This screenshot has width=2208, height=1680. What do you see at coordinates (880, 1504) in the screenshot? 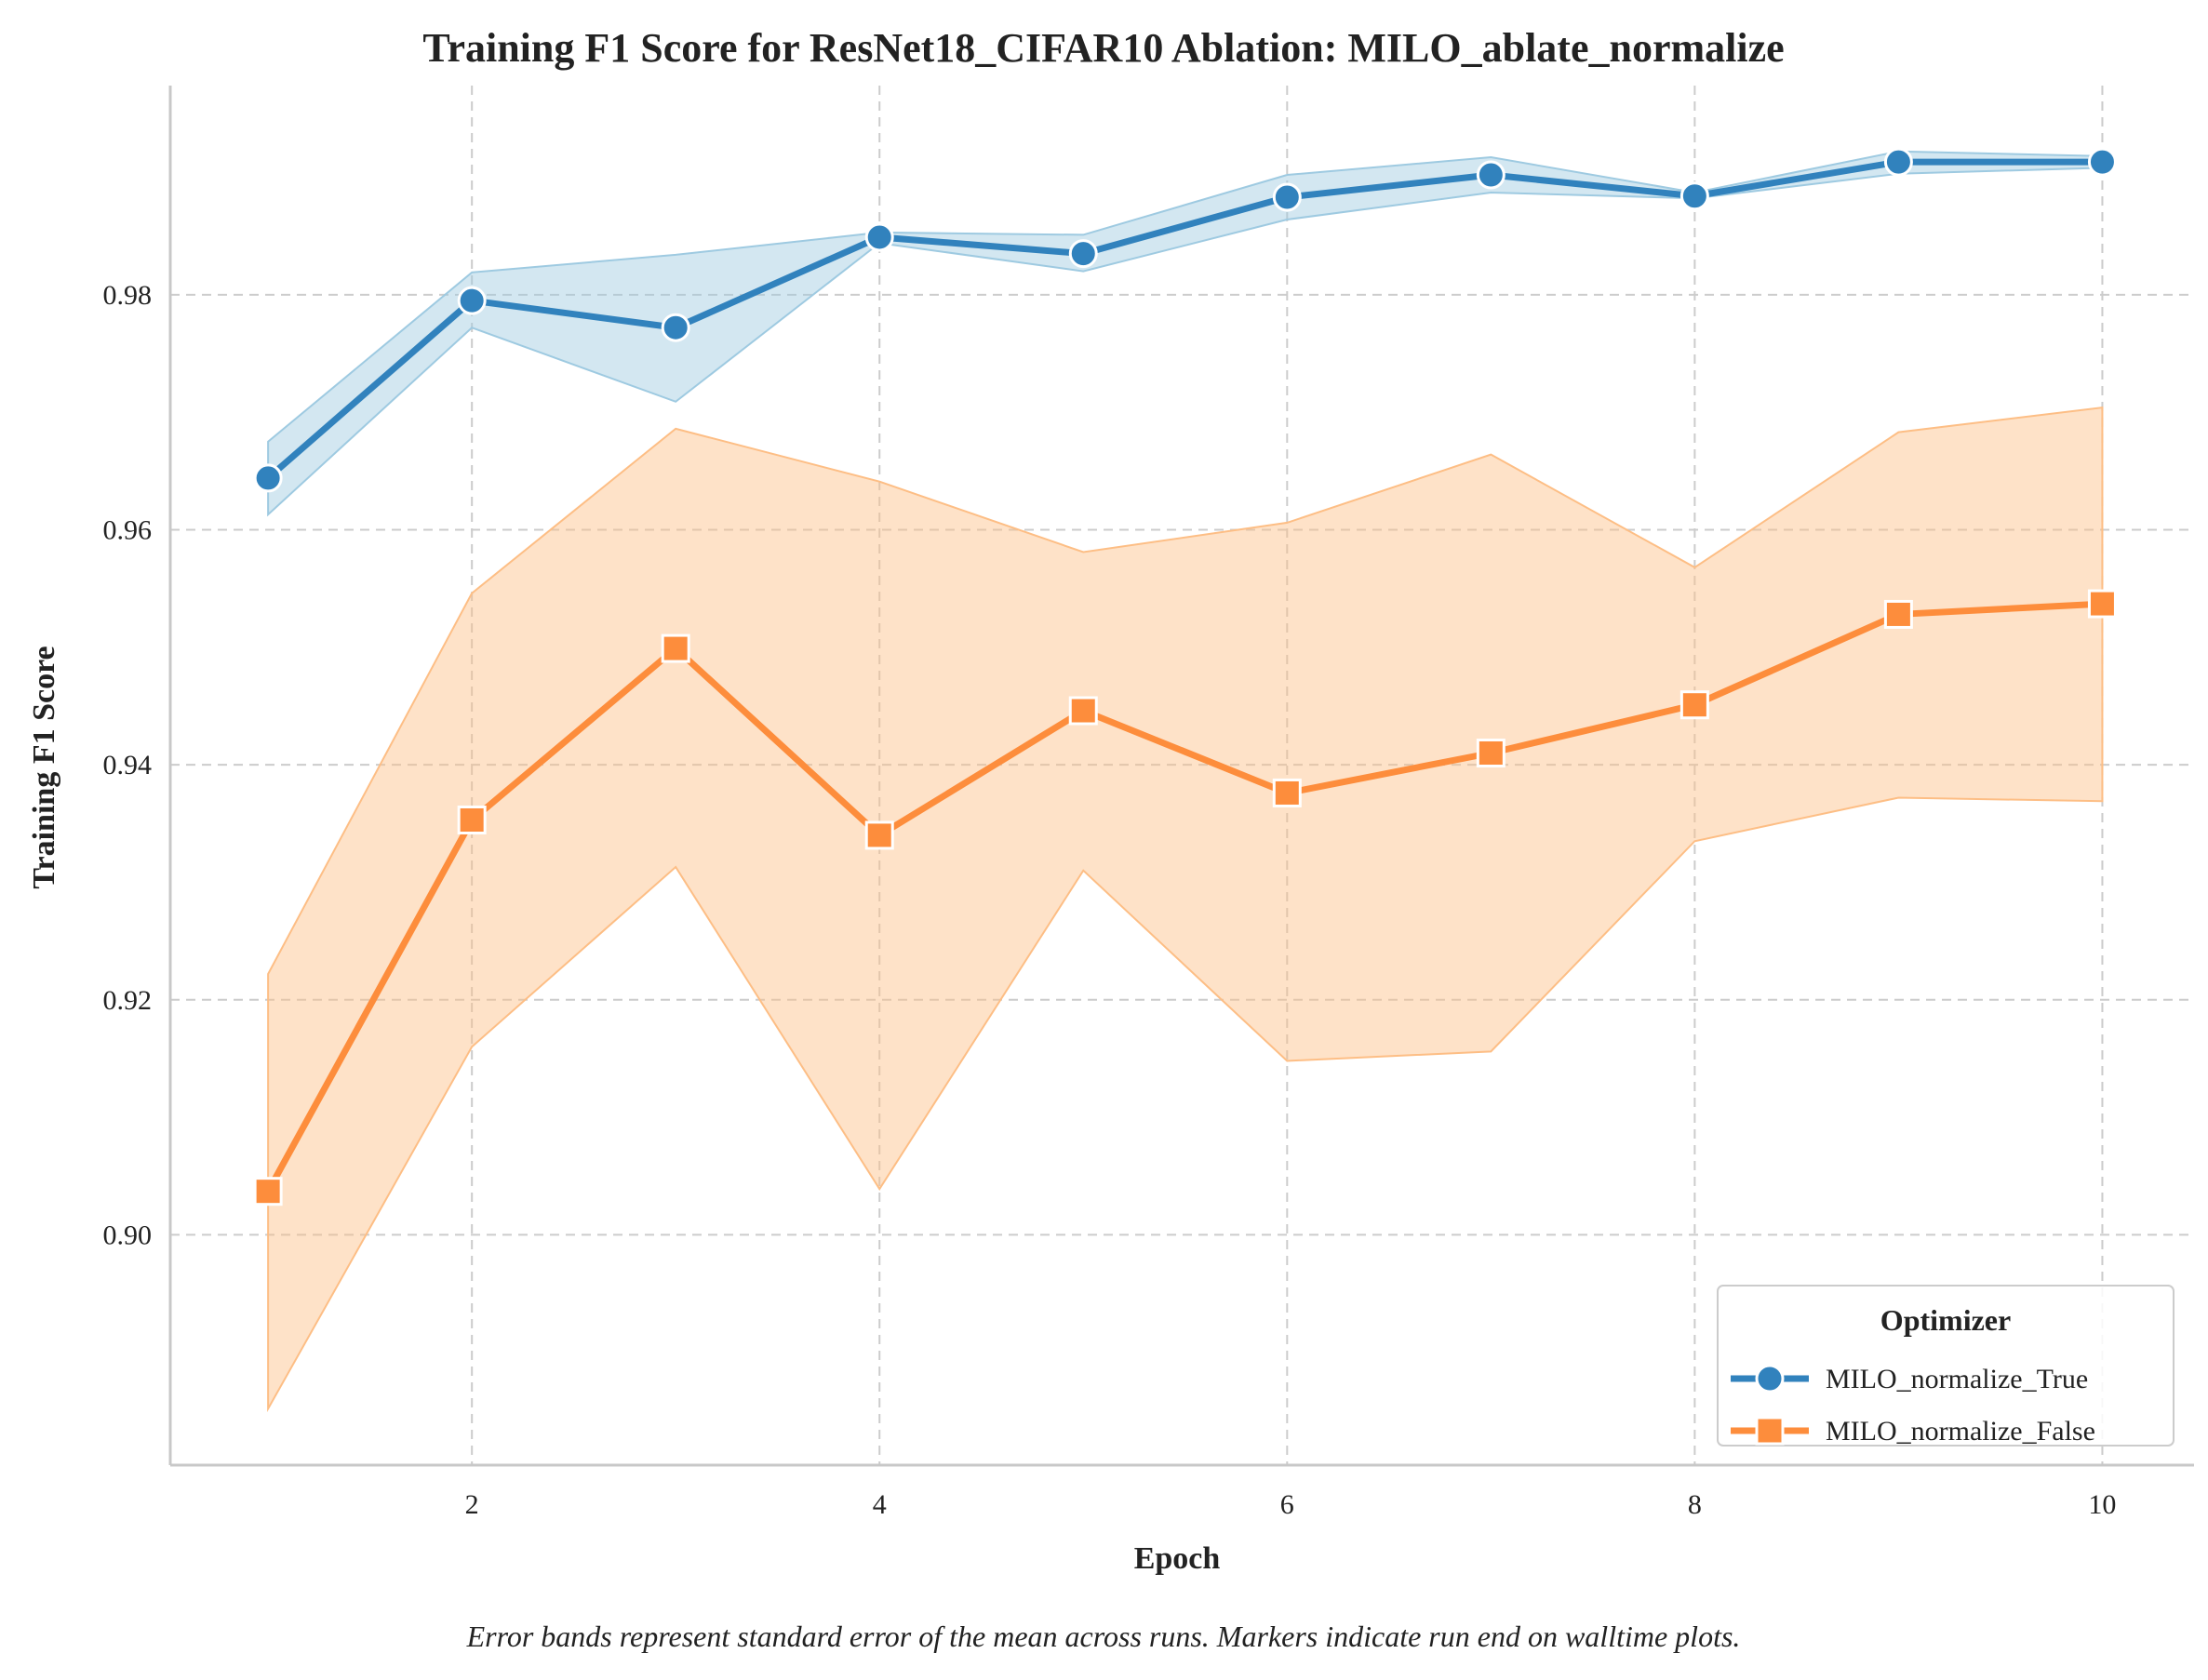
I see `x-tick-label: 4` at bounding box center [880, 1504].